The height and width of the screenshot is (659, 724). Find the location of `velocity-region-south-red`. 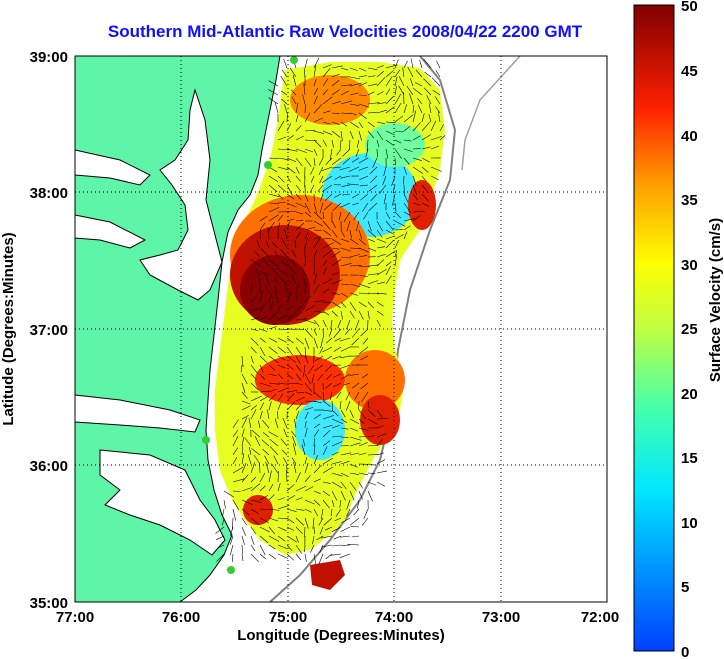

velocity-region-south-red is located at coordinates (258, 510).